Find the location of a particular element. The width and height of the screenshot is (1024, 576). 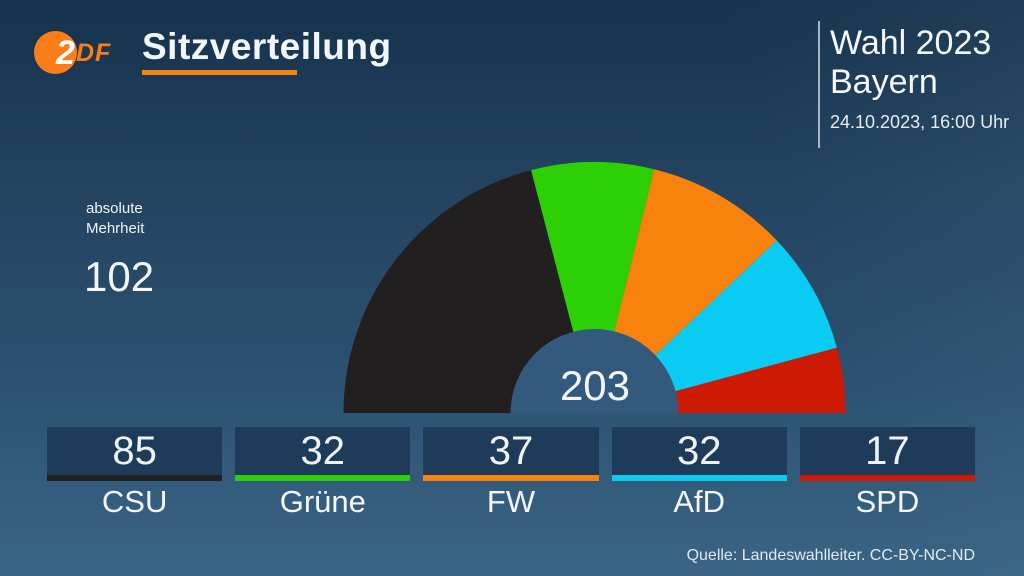

absolute-majority-label: absolute Mehrheit is located at coordinates (115, 219).